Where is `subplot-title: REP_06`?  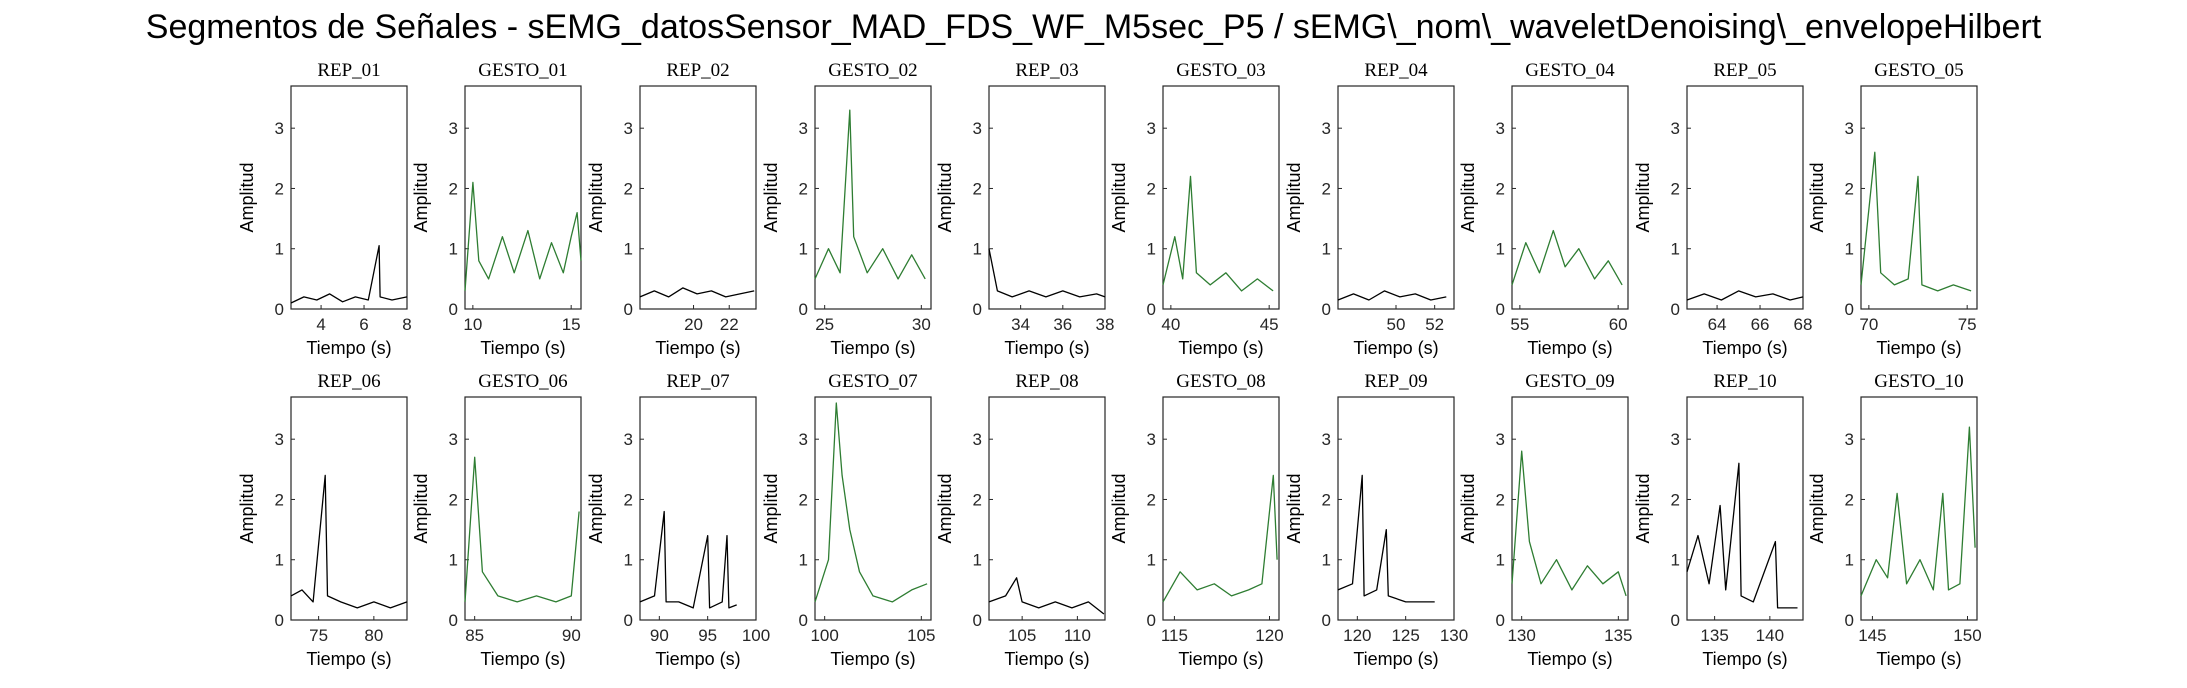
subplot-title: REP_06 is located at coordinates (348, 381).